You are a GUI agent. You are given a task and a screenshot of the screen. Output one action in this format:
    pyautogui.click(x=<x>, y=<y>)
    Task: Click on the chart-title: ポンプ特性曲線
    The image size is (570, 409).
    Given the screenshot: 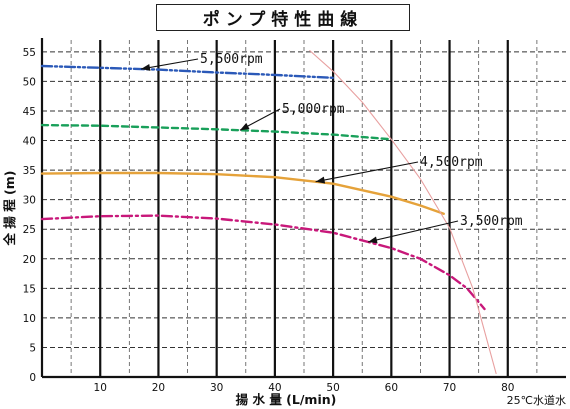 What is the action you would take?
    pyautogui.click(x=283, y=17)
    